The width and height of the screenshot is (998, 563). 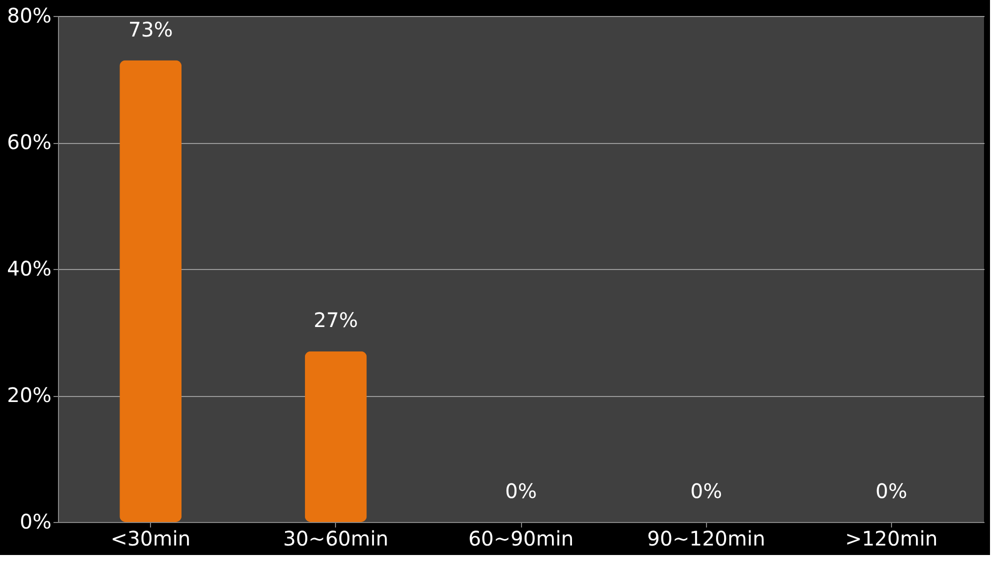 What do you see at coordinates (29, 268) in the screenshot?
I see `y-tick-label: 40%` at bounding box center [29, 268].